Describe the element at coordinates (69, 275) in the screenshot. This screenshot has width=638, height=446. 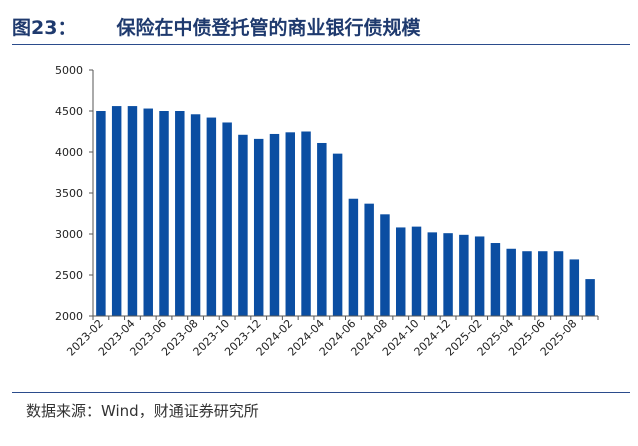
I see `y-tick-label: 2500` at that location.